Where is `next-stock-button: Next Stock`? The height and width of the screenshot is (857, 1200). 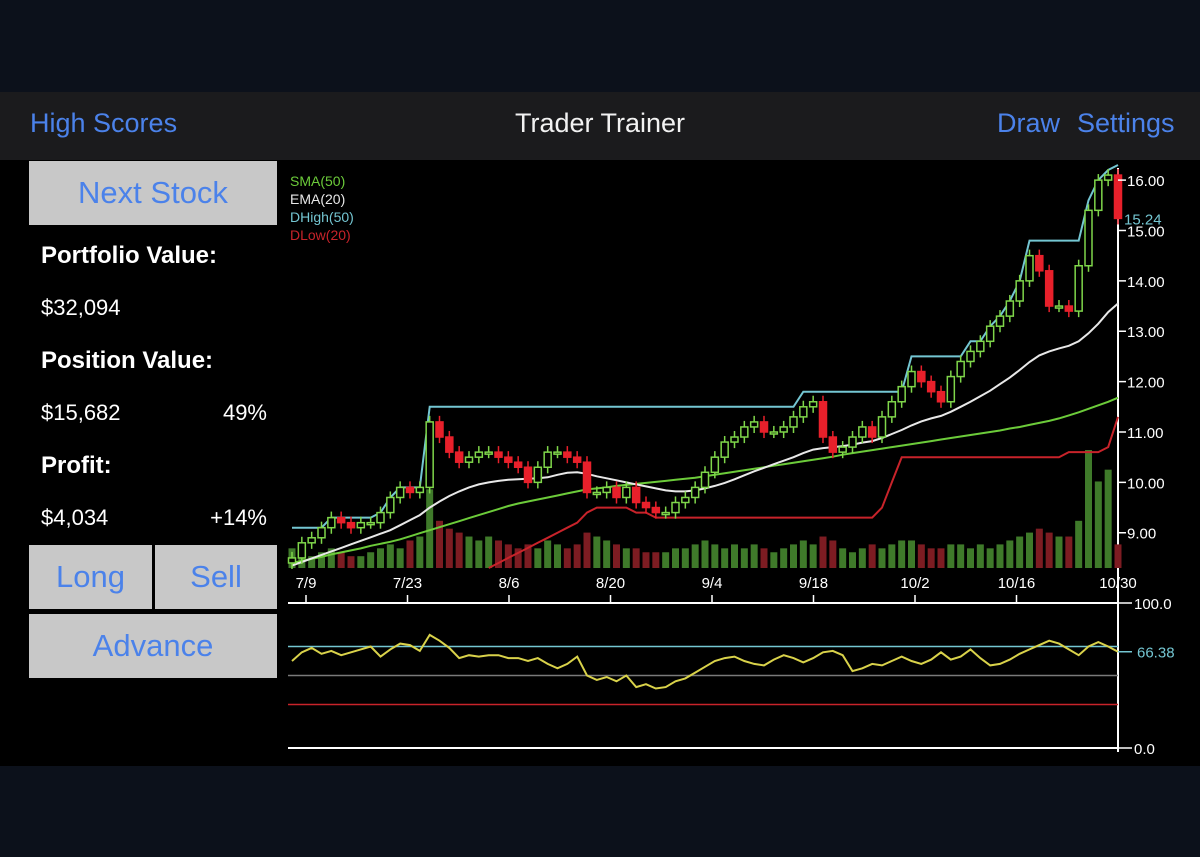
next-stock-button: Next Stock is located at coordinates (153, 193).